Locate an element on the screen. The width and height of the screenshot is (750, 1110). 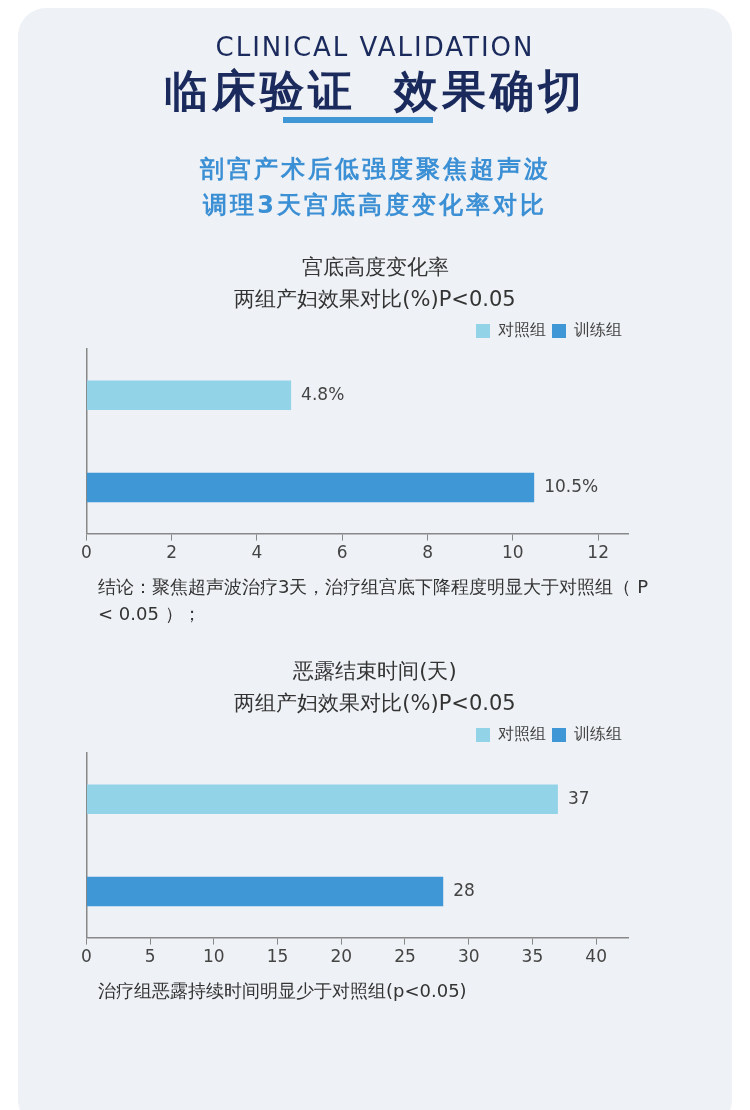
text: 剖宫产术后低强度聚焦超声波 is located at coordinates (375, 169).